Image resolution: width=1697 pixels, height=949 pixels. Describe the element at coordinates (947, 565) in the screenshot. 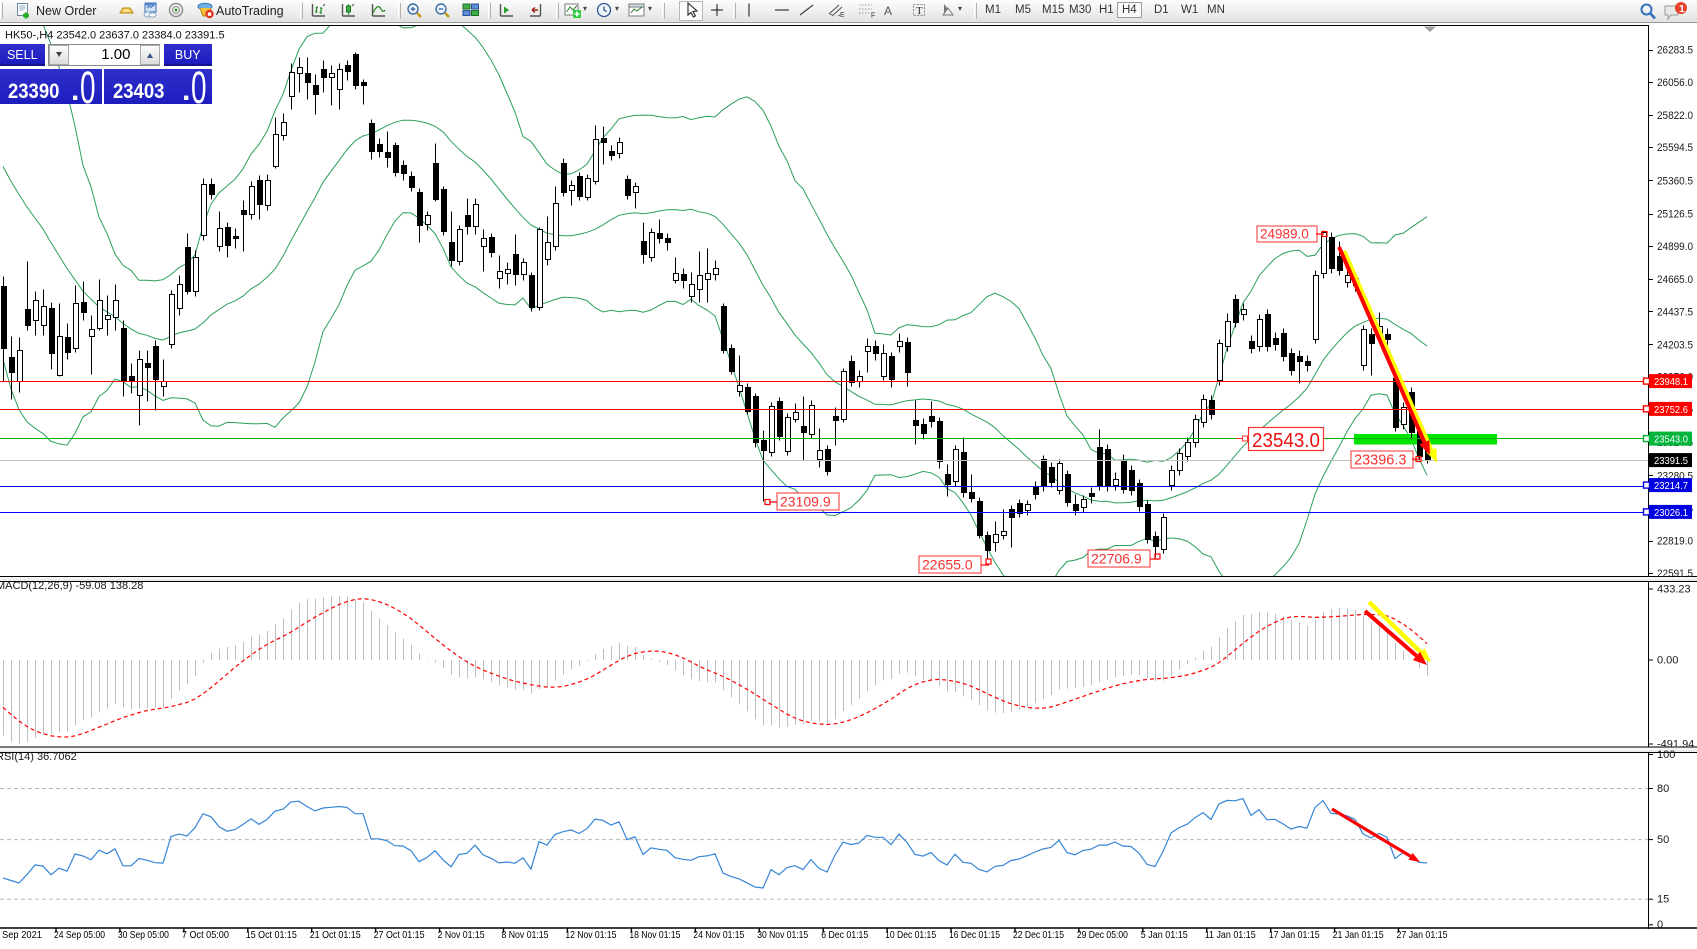

I see `svg-text: 22655.0` at that location.